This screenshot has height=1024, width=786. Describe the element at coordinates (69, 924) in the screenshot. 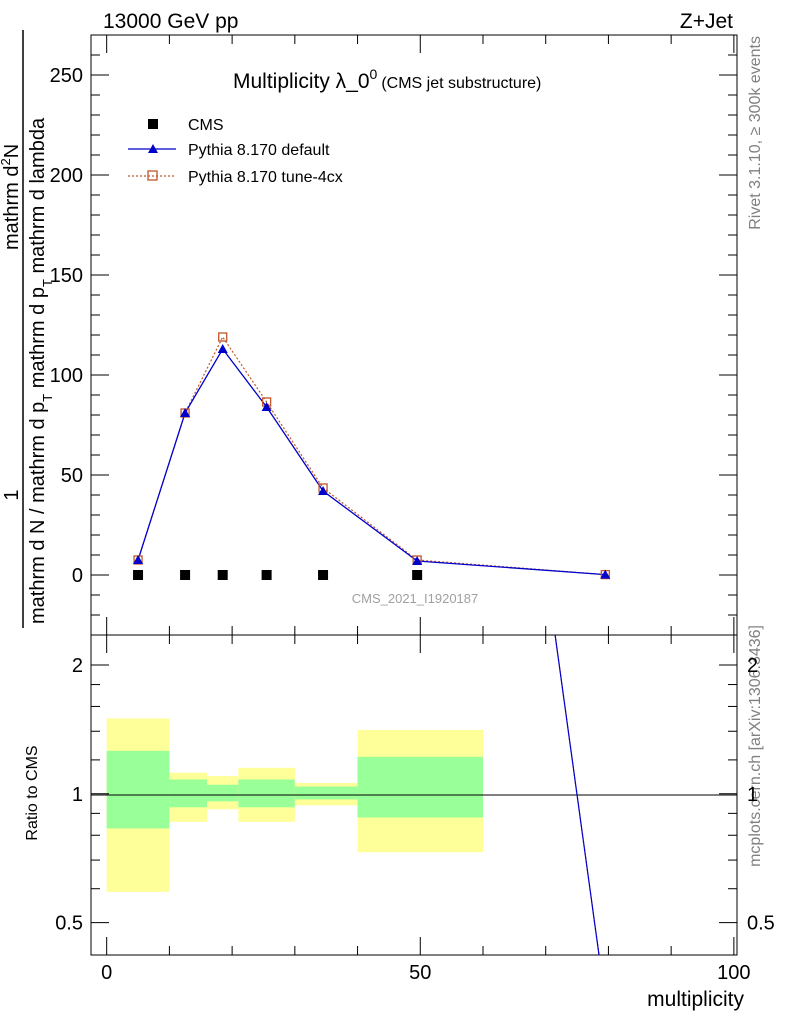

I see `ratio-tick-label-left: 0.5` at that location.